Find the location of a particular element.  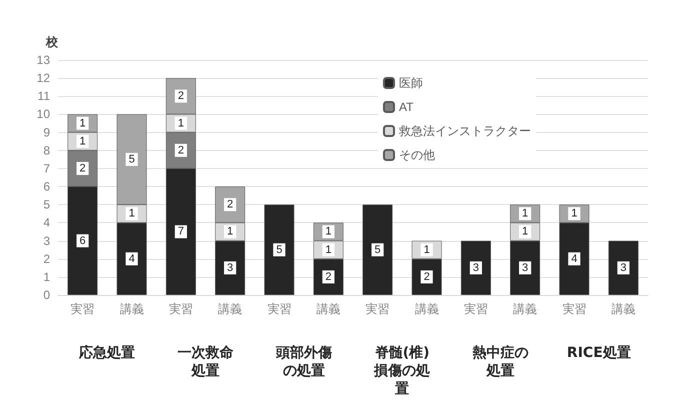

y-tick-label: 9 is located at coordinates (46, 132).